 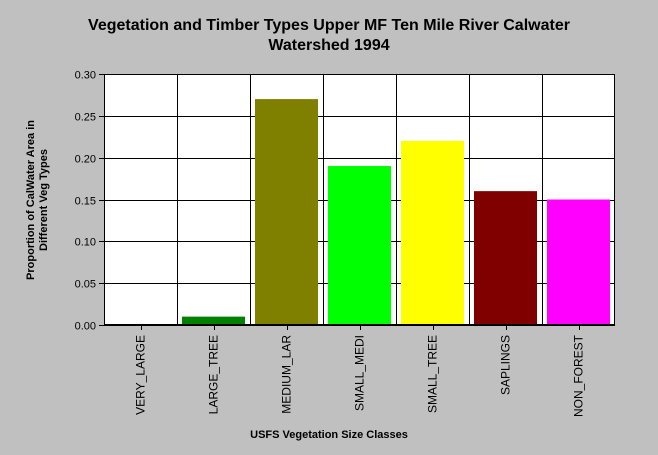 What do you see at coordinates (85, 118) in the screenshot?
I see `y-tick-label: 0.25` at bounding box center [85, 118].